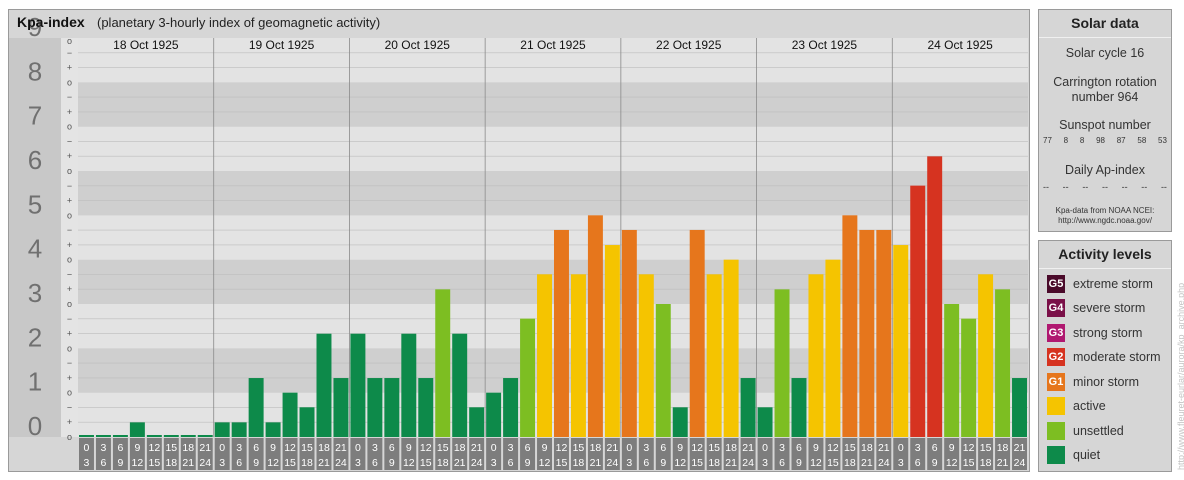  I want to click on y-tick-label: 3, so click(35, 293).